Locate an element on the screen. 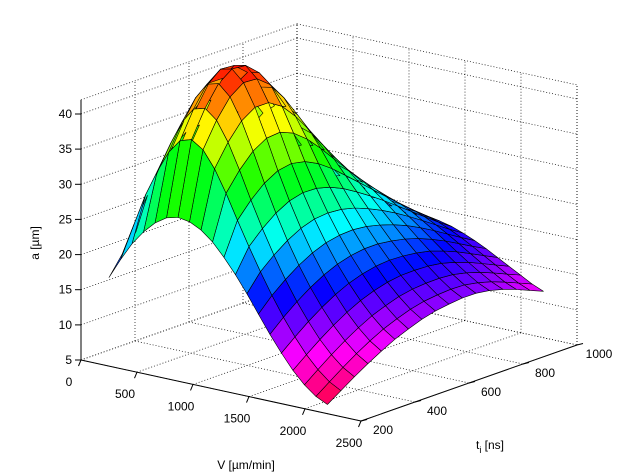 The width and height of the screenshot is (637, 473). y-axis-label: ti [ns] is located at coordinates (490, 446).